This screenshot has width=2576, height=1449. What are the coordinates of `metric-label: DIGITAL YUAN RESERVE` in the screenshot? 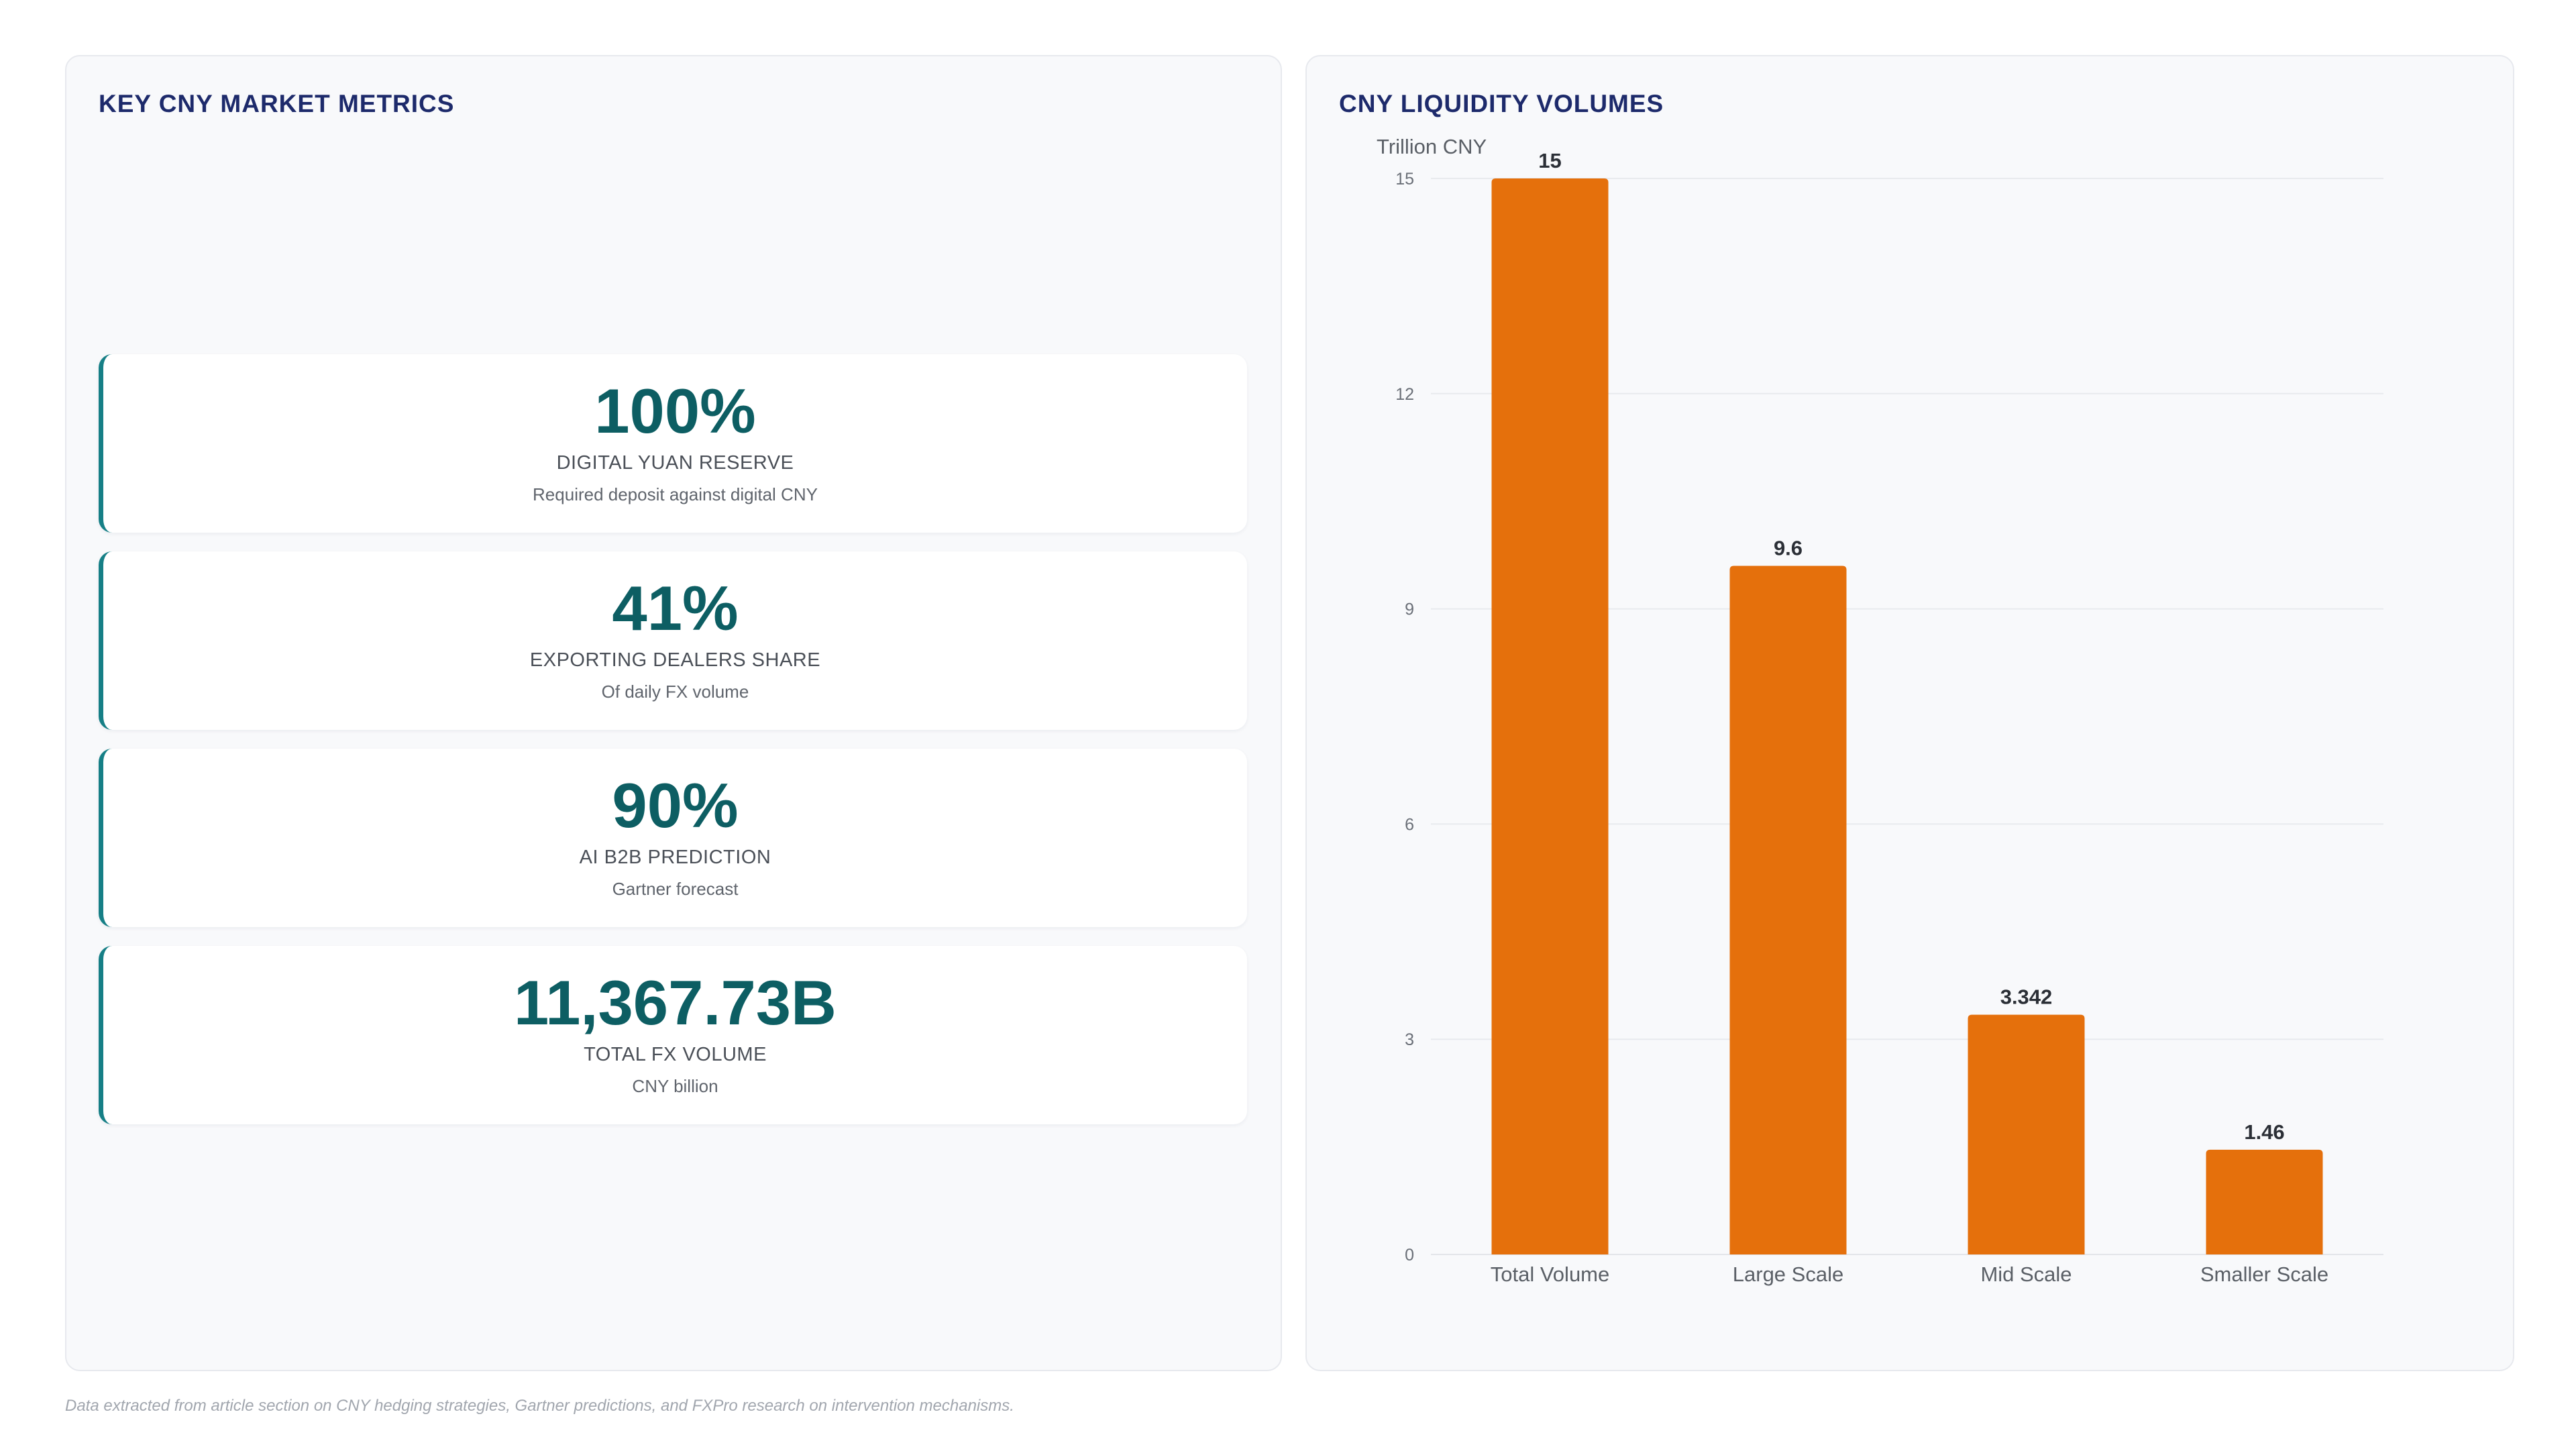 It's located at (675, 463).